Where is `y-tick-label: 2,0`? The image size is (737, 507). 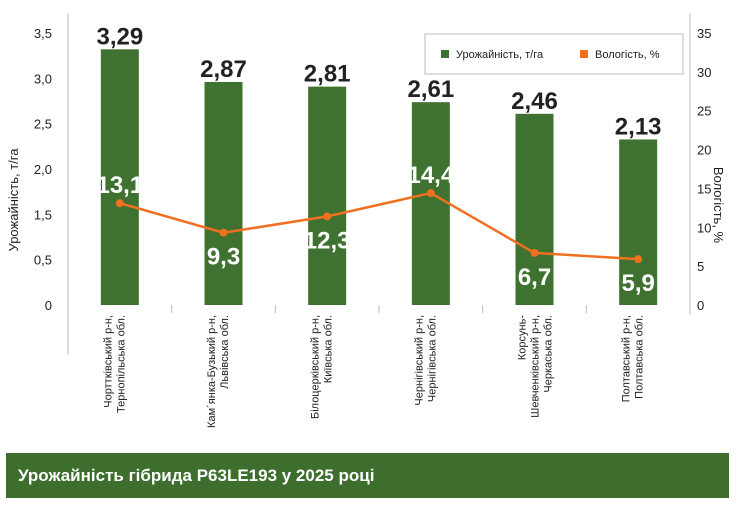 y-tick-label: 2,0 is located at coordinates (43, 169).